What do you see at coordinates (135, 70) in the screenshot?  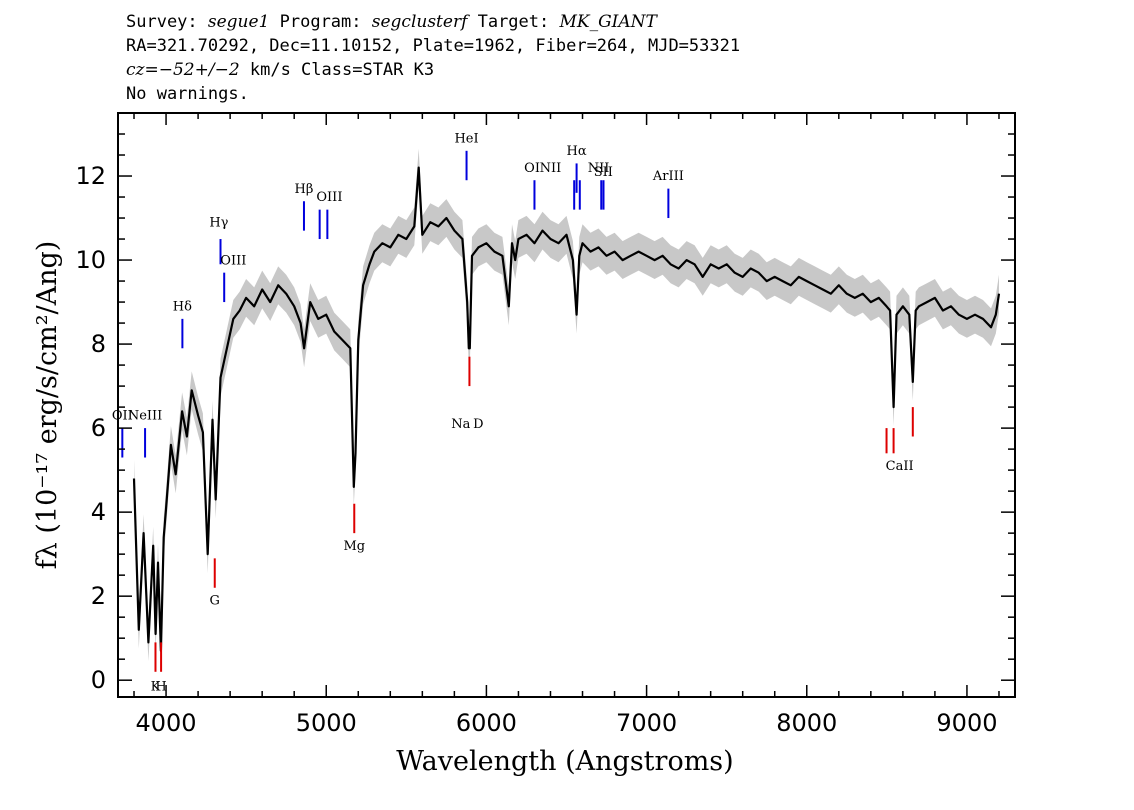 I see `cz-label: cz` at bounding box center [135, 70].